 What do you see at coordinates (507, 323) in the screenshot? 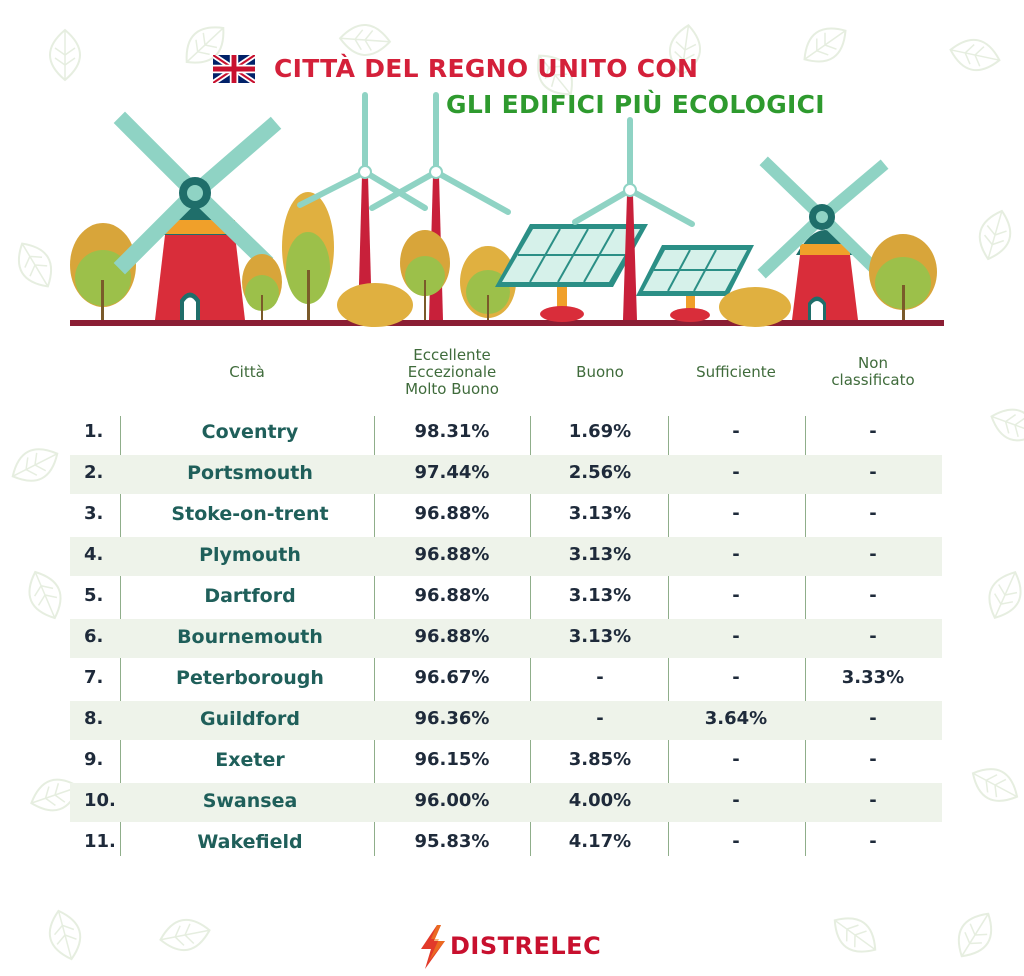
I see `ground-line` at bounding box center [507, 323].